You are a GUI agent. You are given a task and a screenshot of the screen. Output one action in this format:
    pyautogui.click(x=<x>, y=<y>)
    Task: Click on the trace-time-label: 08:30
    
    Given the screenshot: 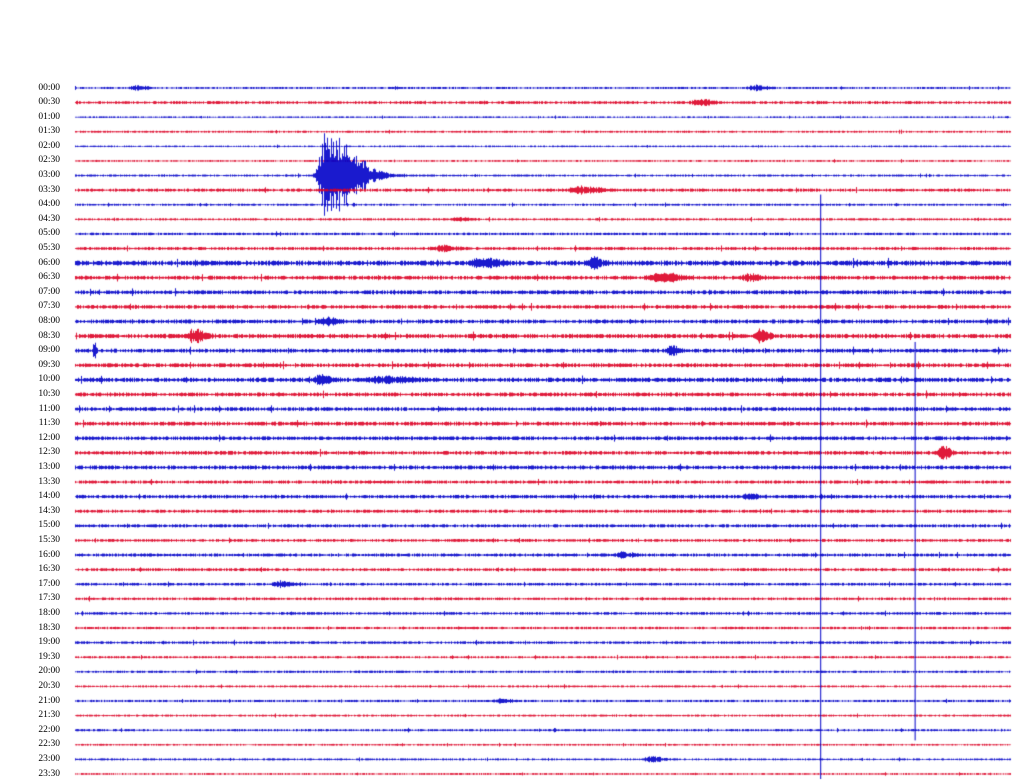 What is the action you would take?
    pyautogui.click(x=49, y=335)
    